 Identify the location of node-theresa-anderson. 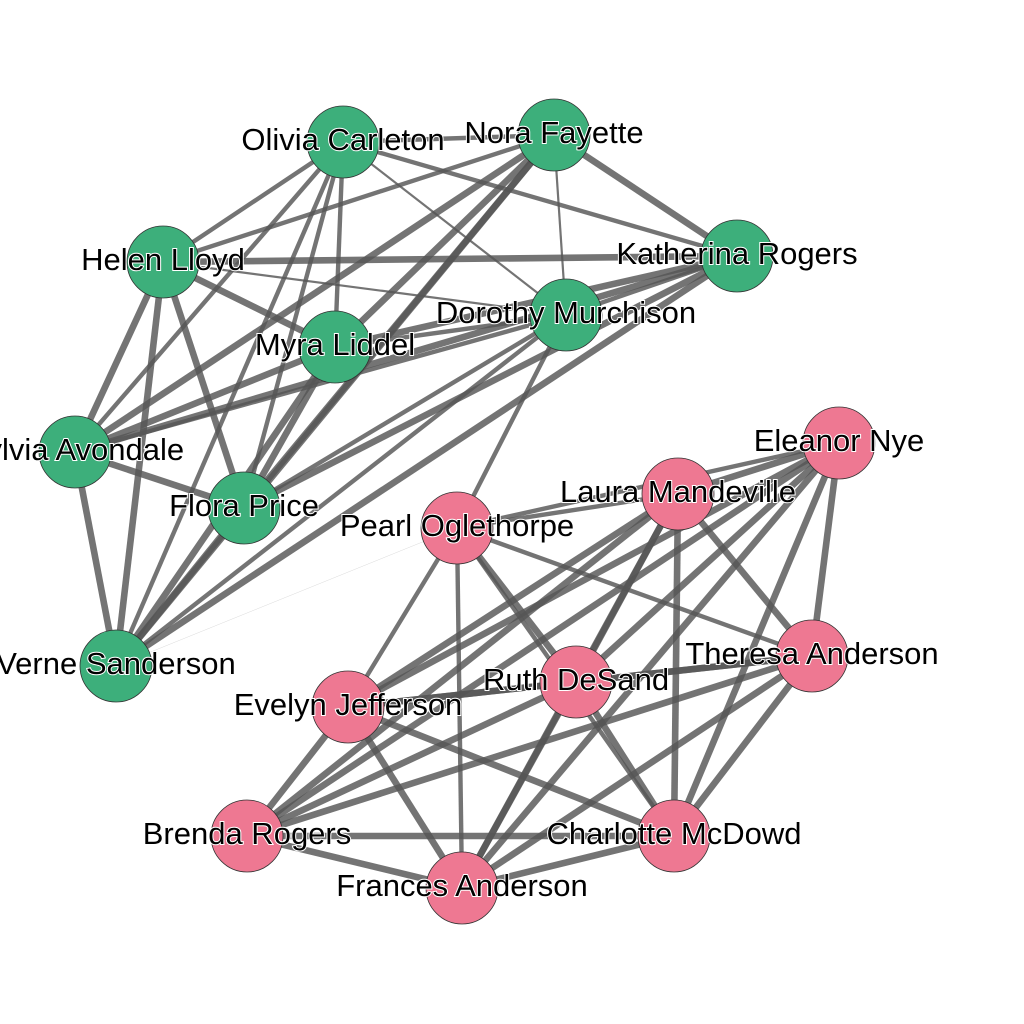
(812, 656).